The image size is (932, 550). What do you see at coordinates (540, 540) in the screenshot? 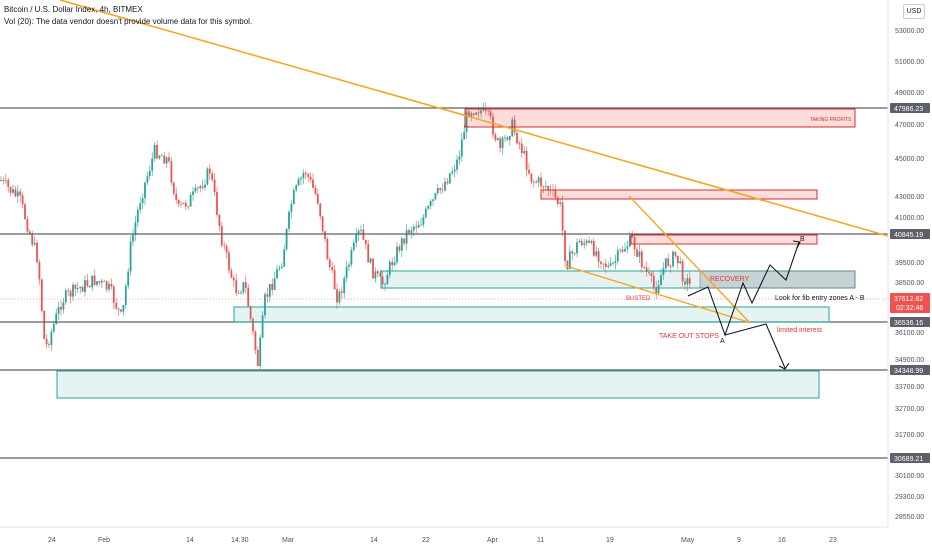
I see `time-label: 11` at bounding box center [540, 540].